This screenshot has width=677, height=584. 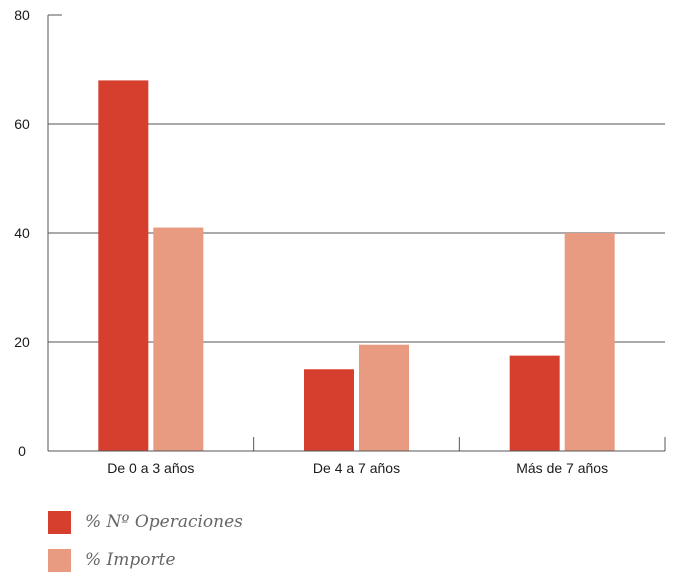 What do you see at coordinates (22, 15) in the screenshot?
I see `y-tick-label-80: 80` at bounding box center [22, 15].